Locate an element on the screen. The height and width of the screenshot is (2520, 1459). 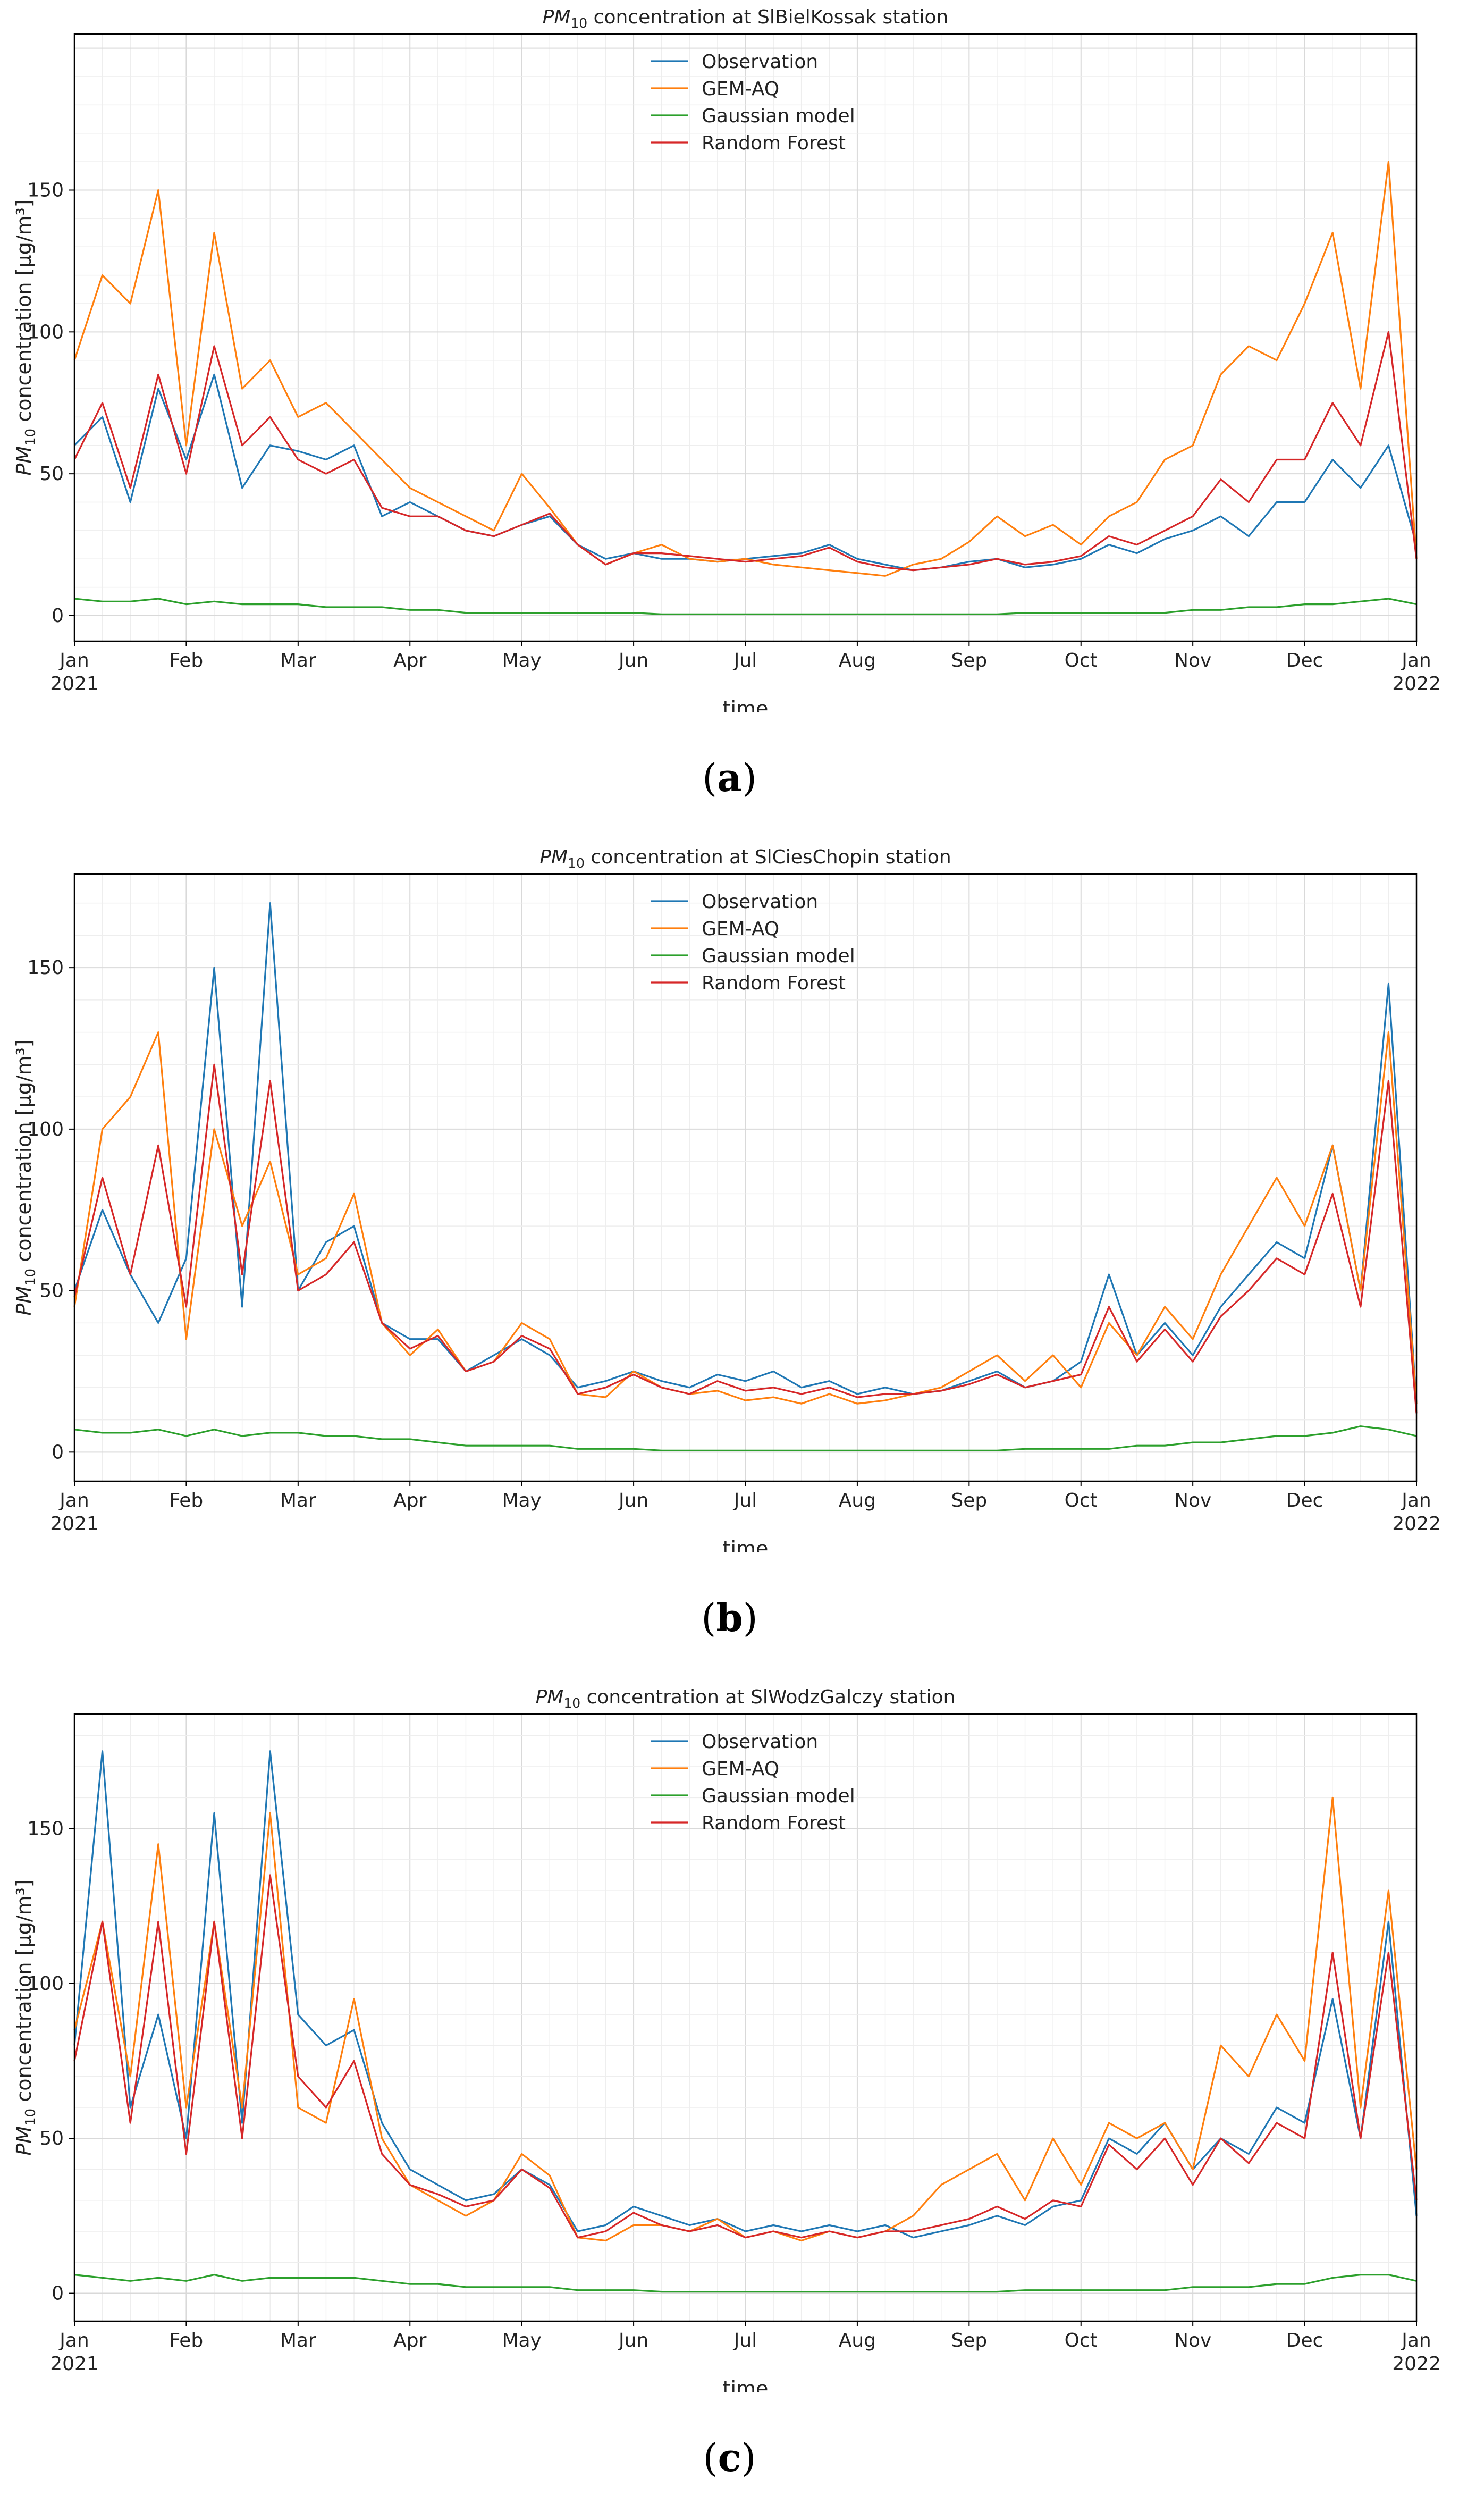
caption-letter-c: c is located at coordinates (729, 2457).